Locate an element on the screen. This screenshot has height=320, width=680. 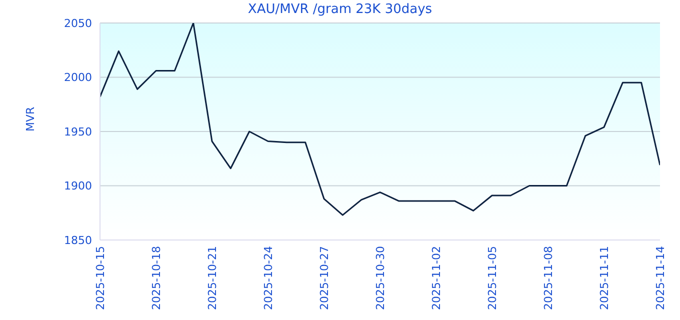
chart-title: XAU/MVR /gram 23K 30days is located at coordinates (340, 9).